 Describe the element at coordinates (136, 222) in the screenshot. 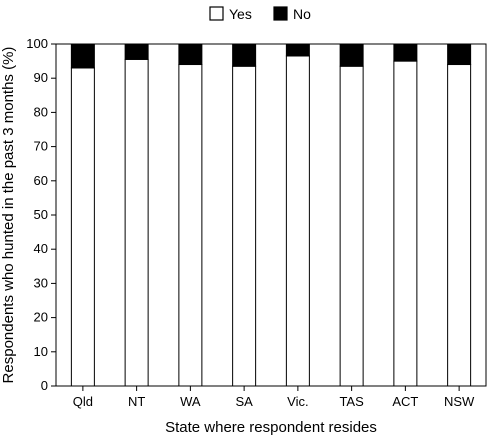

I see `bar-yes-nt` at that location.